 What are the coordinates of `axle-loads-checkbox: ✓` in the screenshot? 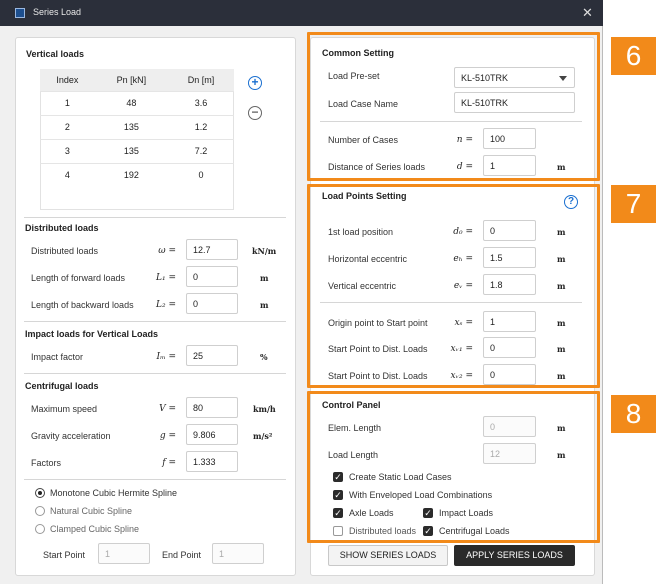 It's located at (338, 513).